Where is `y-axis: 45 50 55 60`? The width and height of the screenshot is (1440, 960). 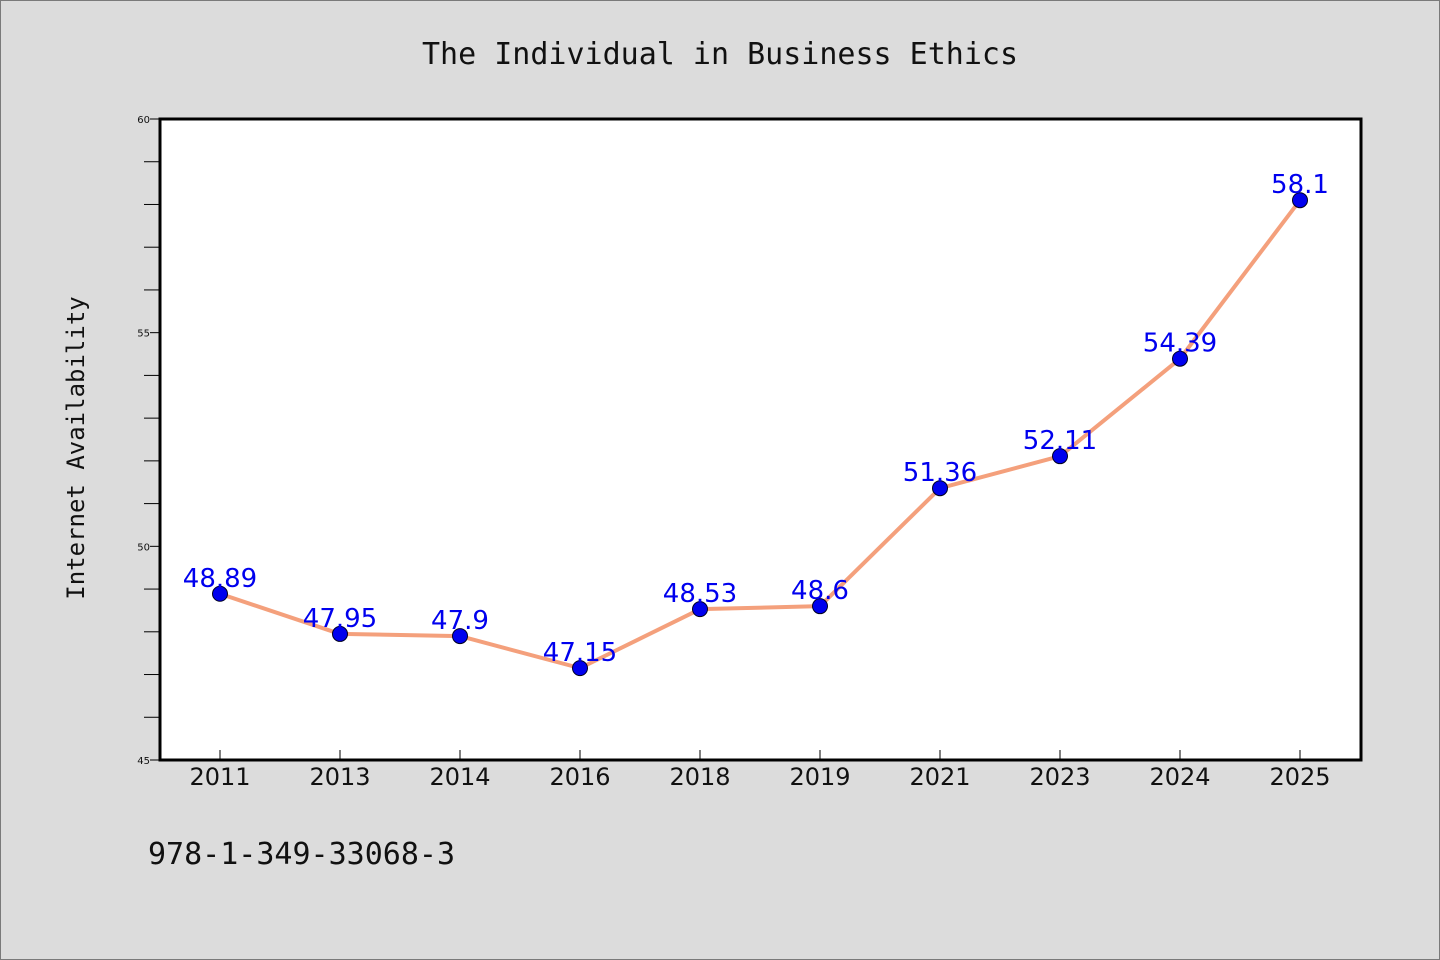 y-axis: 45 50 55 60 is located at coordinates (148, 441).